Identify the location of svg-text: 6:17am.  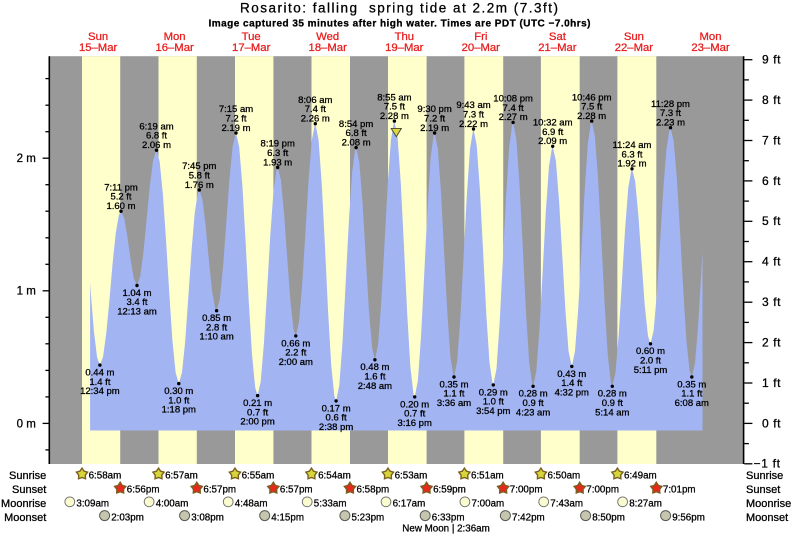
(409, 504).